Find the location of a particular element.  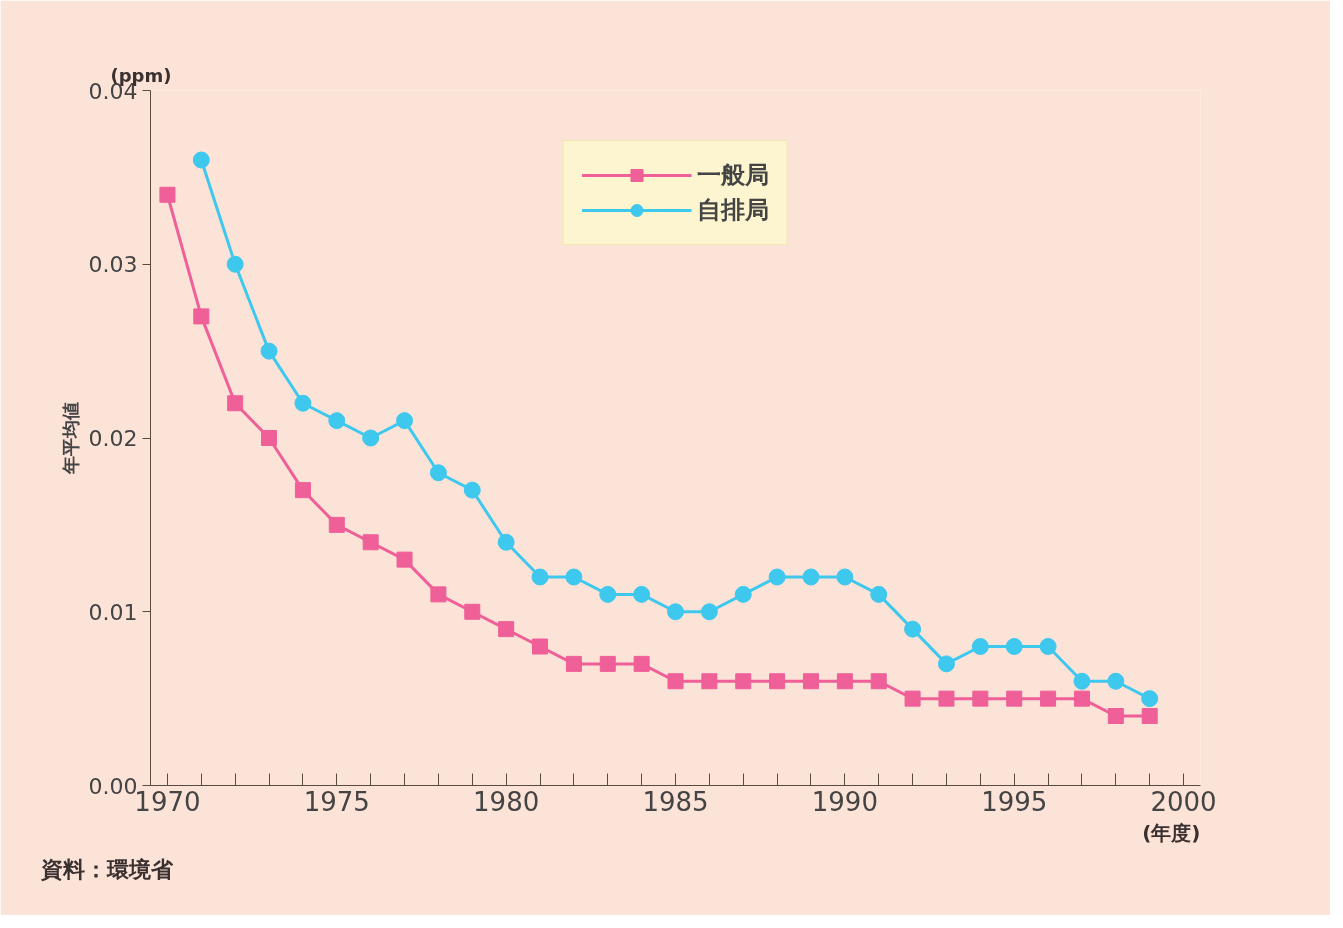

legend-label: 自排局 is located at coordinates (732, 210).